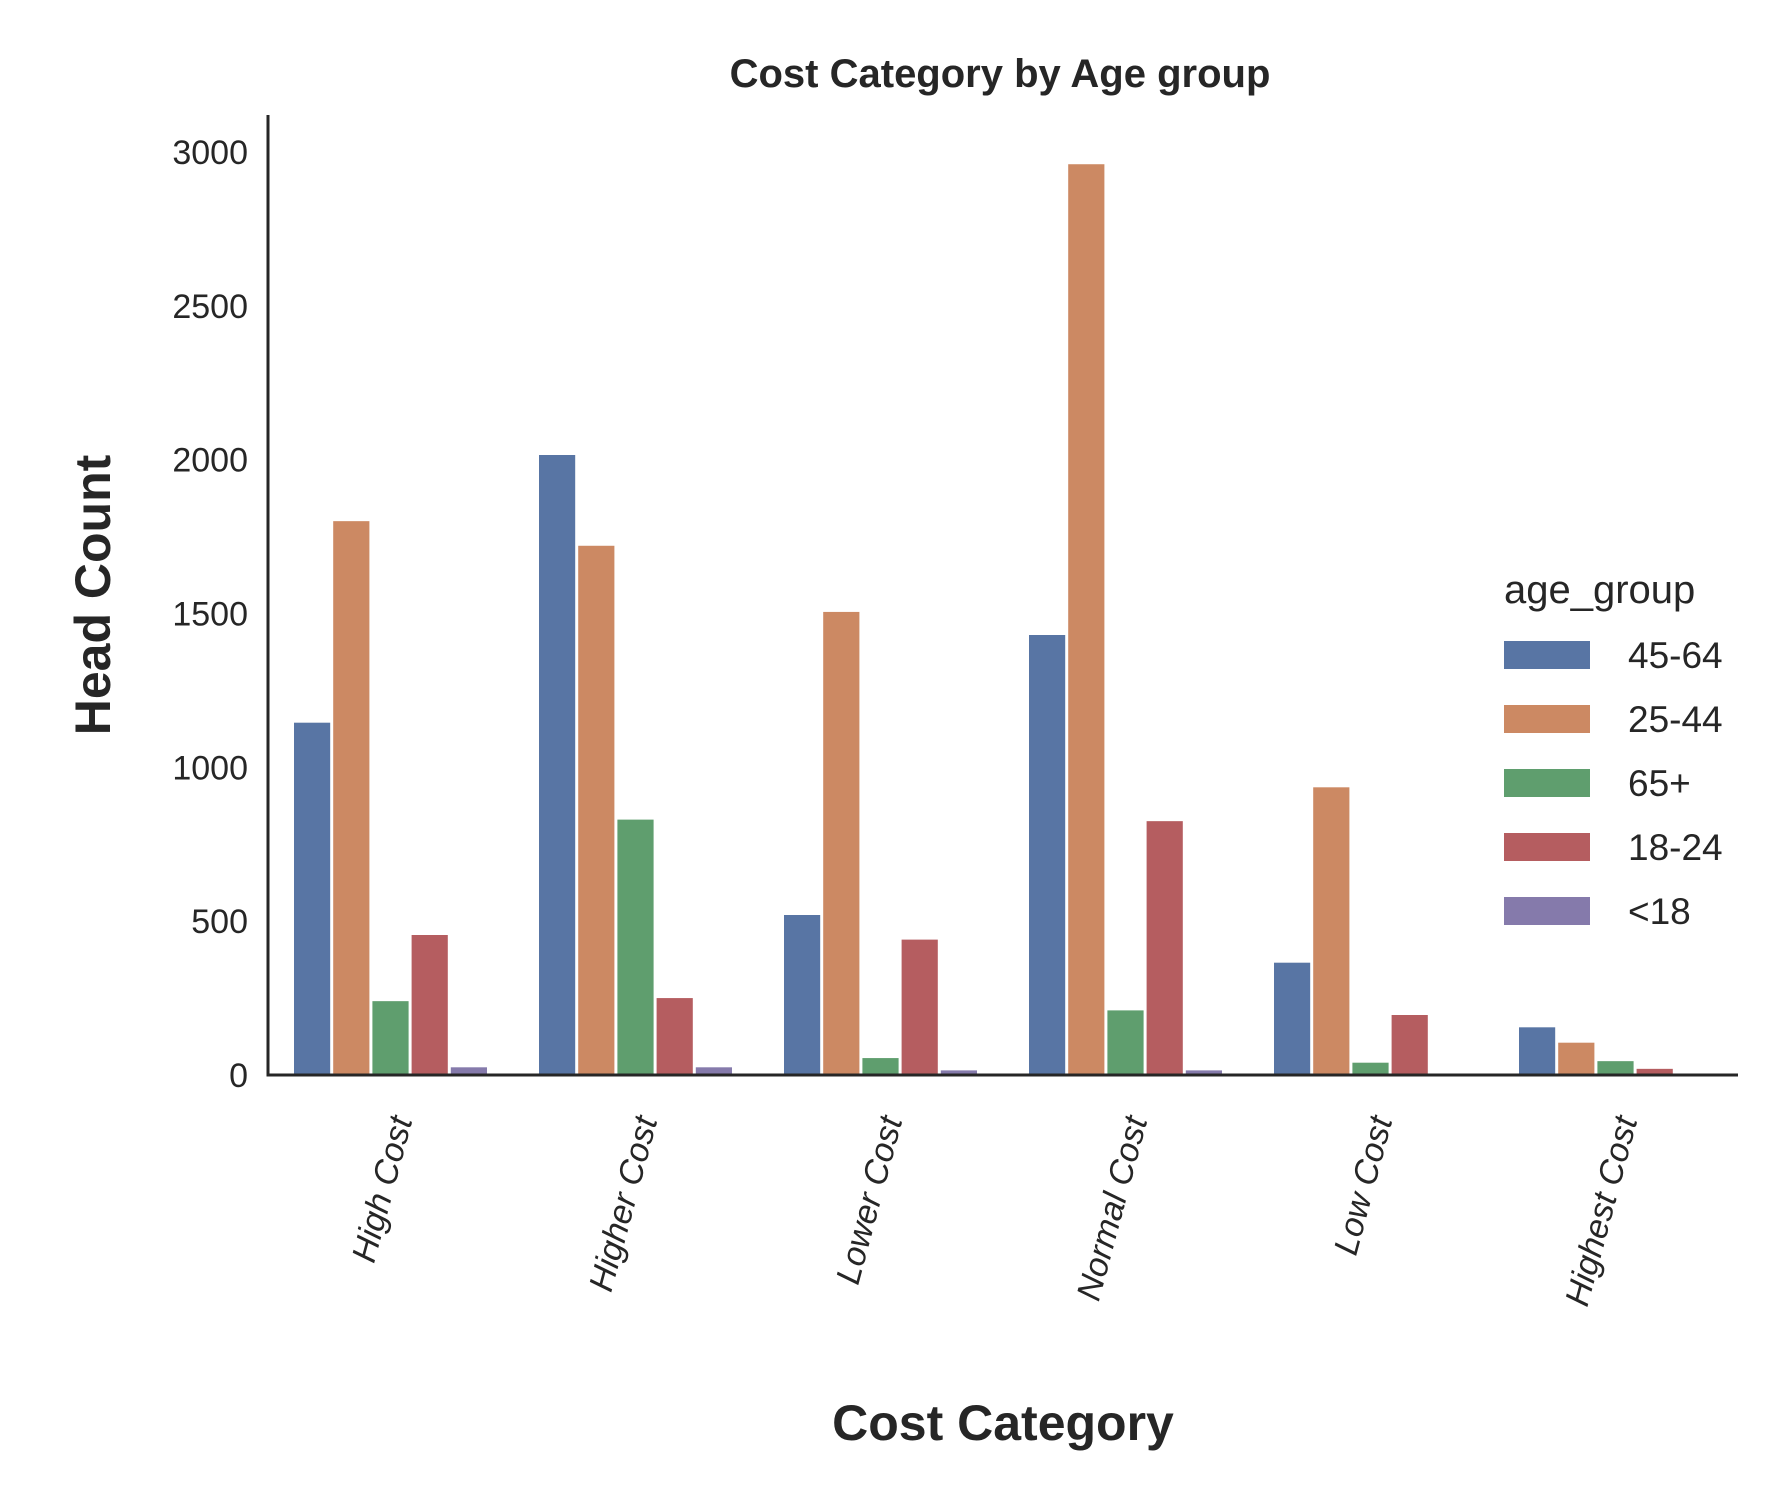  What do you see at coordinates (210, 153) in the screenshot?
I see `y-tick-label: 3000` at bounding box center [210, 153].